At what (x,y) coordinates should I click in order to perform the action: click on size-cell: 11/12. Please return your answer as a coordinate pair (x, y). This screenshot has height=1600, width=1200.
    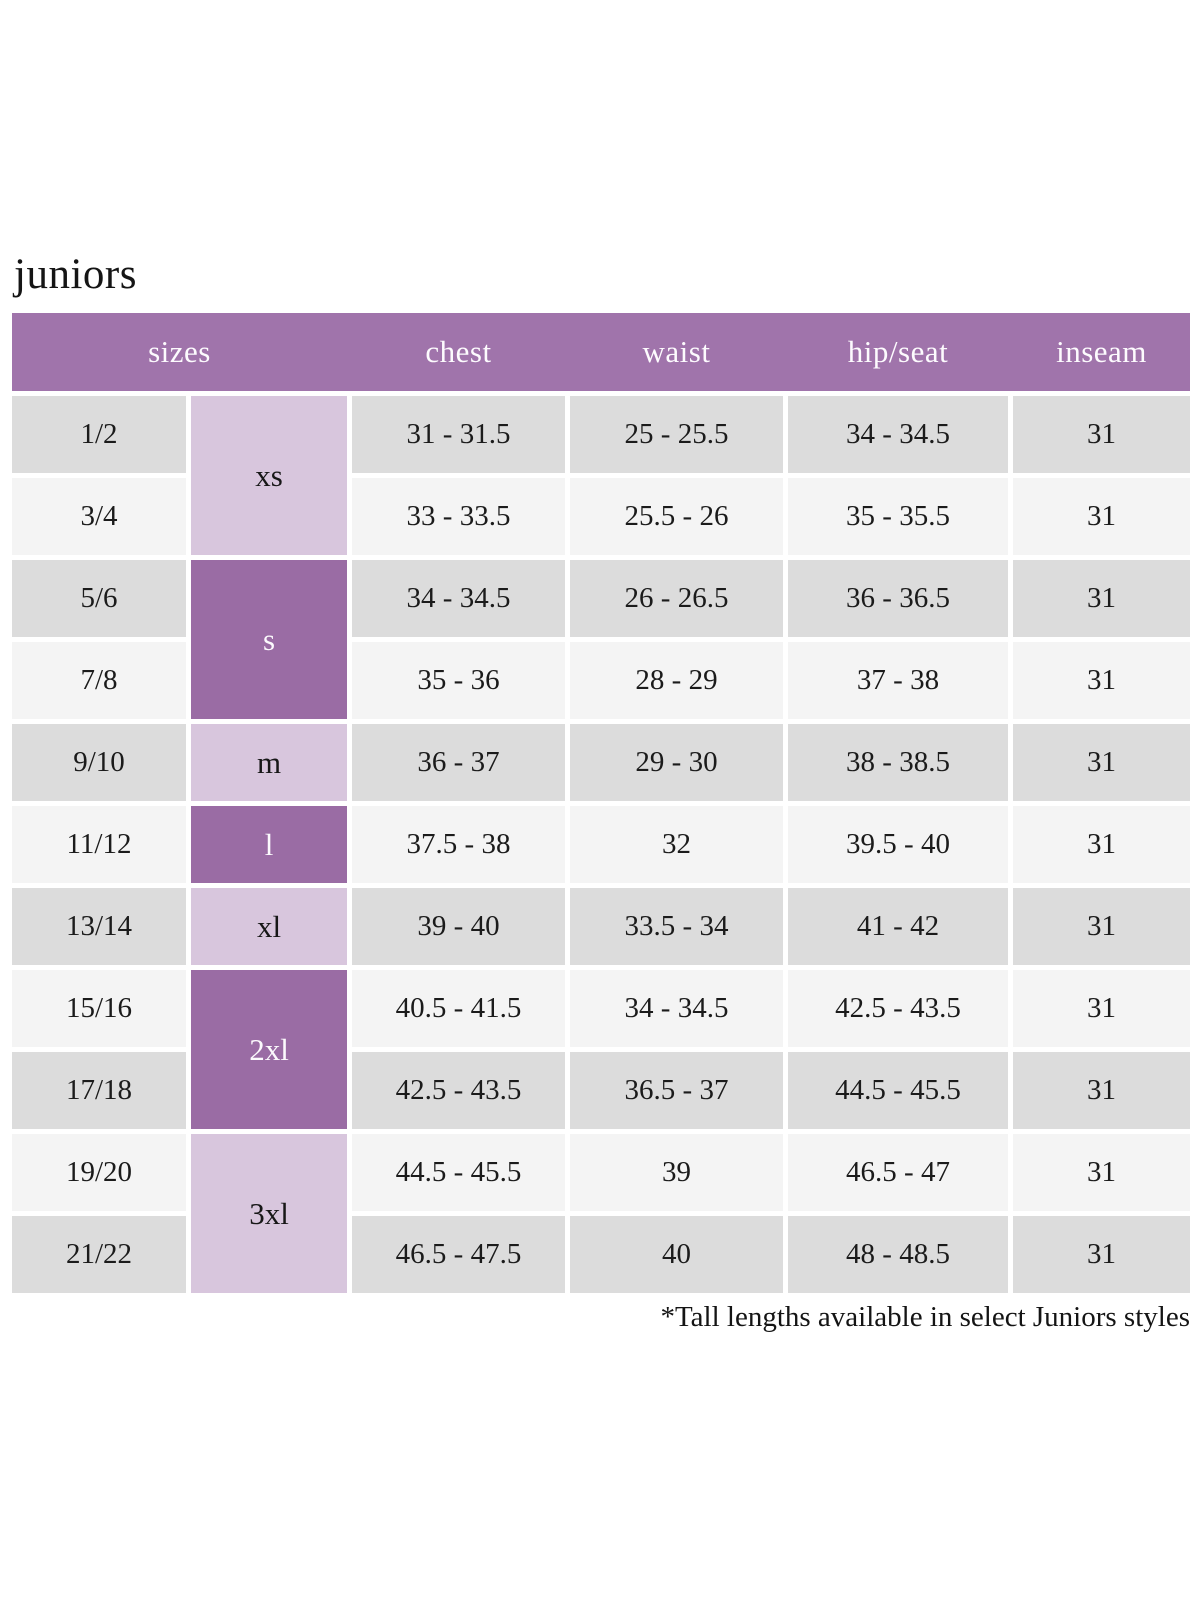
    Looking at the image, I should click on (99, 844).